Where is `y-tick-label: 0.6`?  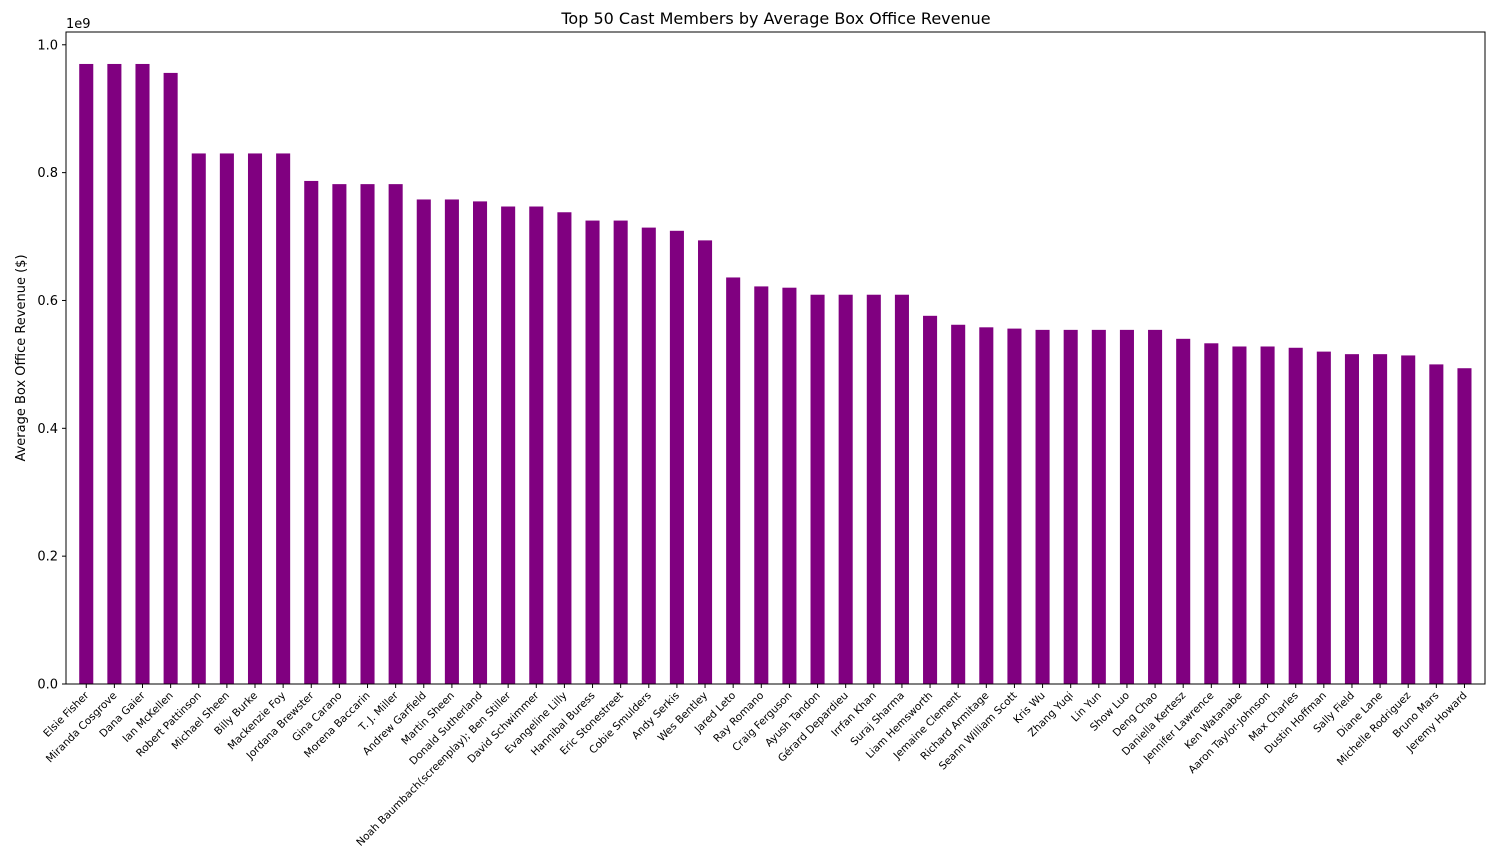 y-tick-label: 0.6 is located at coordinates (47, 301).